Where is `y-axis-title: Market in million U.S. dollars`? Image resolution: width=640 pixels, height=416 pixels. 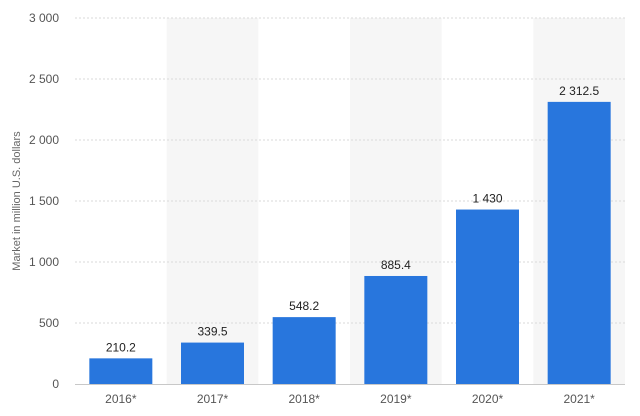 y-axis-title: Market in million U.S. dollars is located at coordinates (17, 201).